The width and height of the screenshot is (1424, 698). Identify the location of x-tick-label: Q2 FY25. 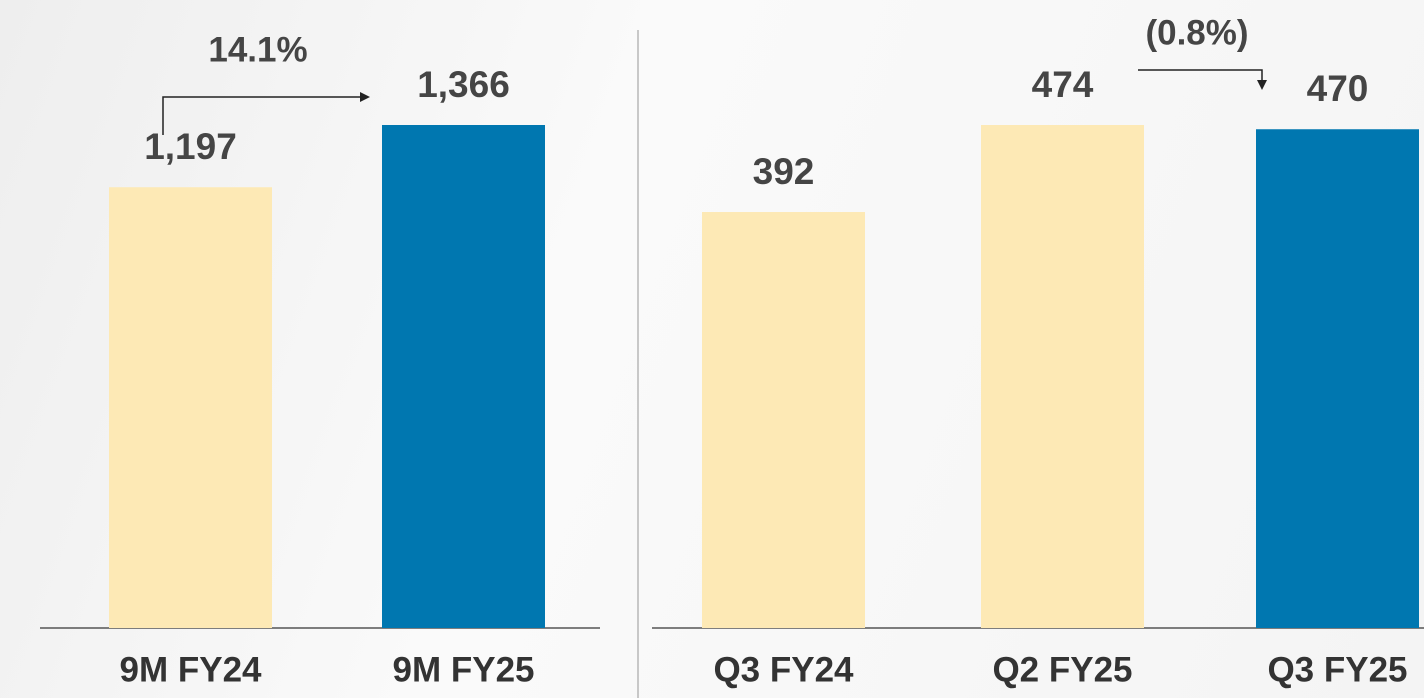
(1062, 669).